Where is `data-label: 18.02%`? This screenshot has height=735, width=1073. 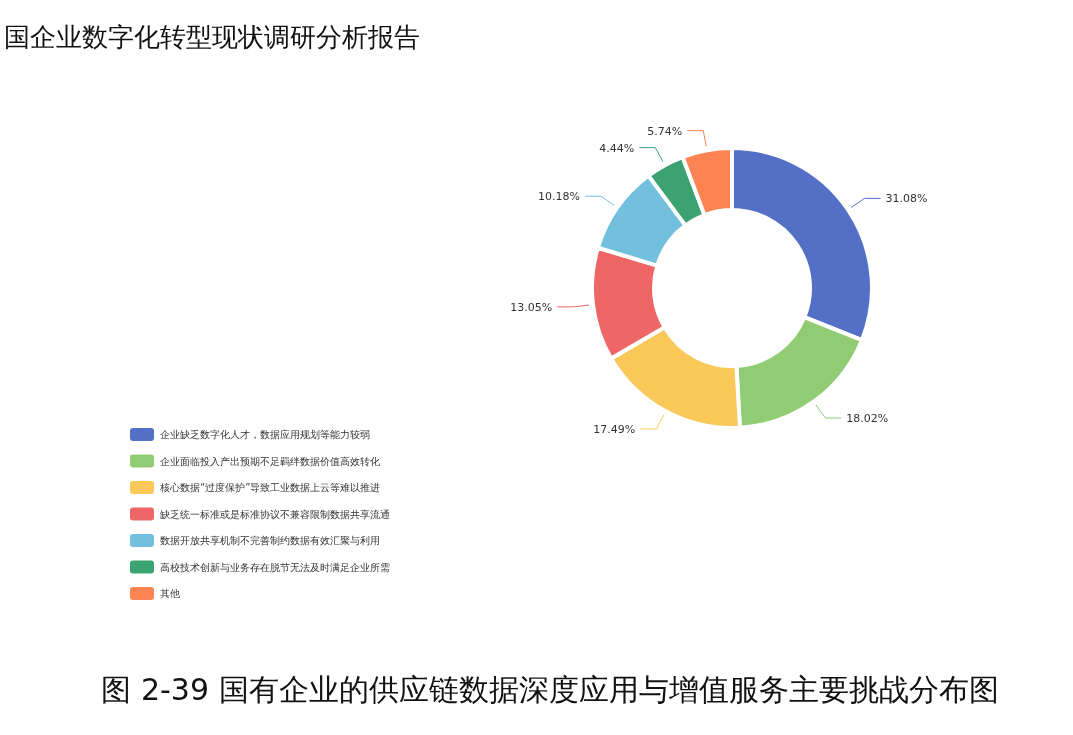
data-label: 18.02% is located at coordinates (867, 418).